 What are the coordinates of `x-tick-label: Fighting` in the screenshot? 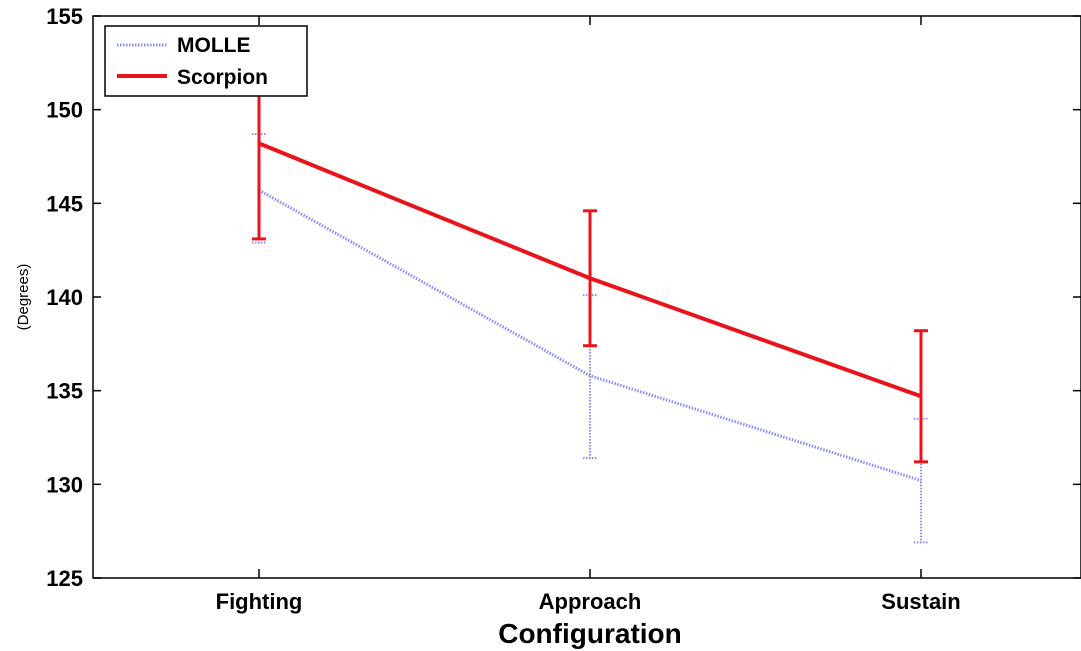 It's located at (259, 601).